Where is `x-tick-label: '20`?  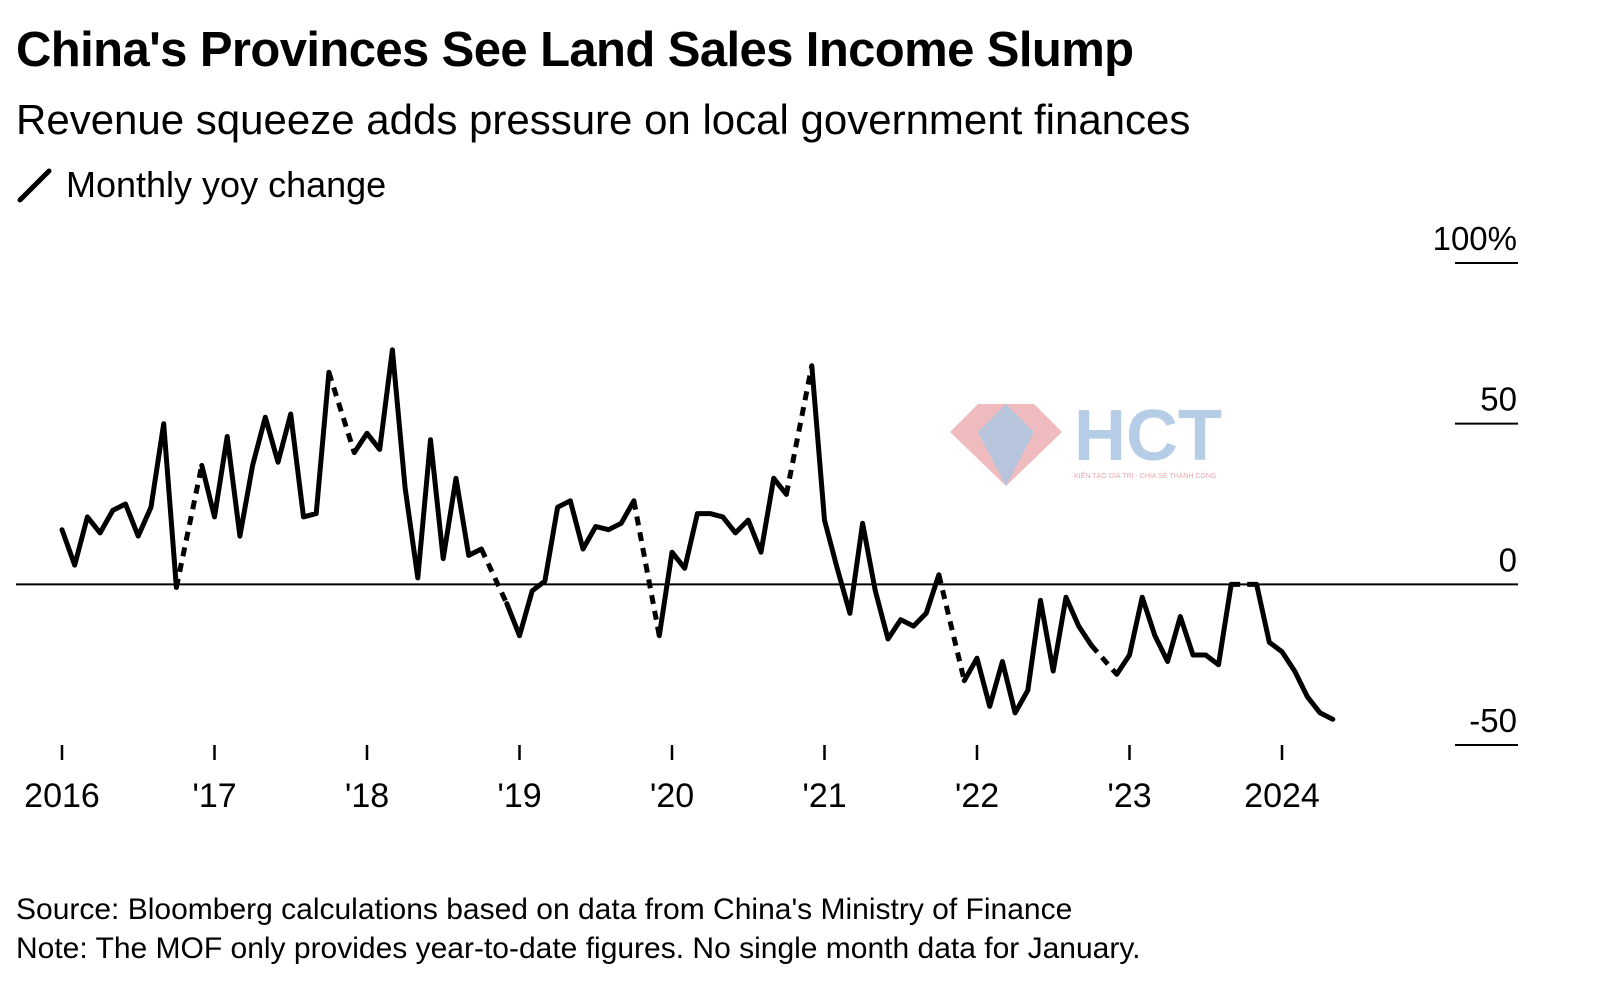
x-tick-label: '20 is located at coordinates (672, 796).